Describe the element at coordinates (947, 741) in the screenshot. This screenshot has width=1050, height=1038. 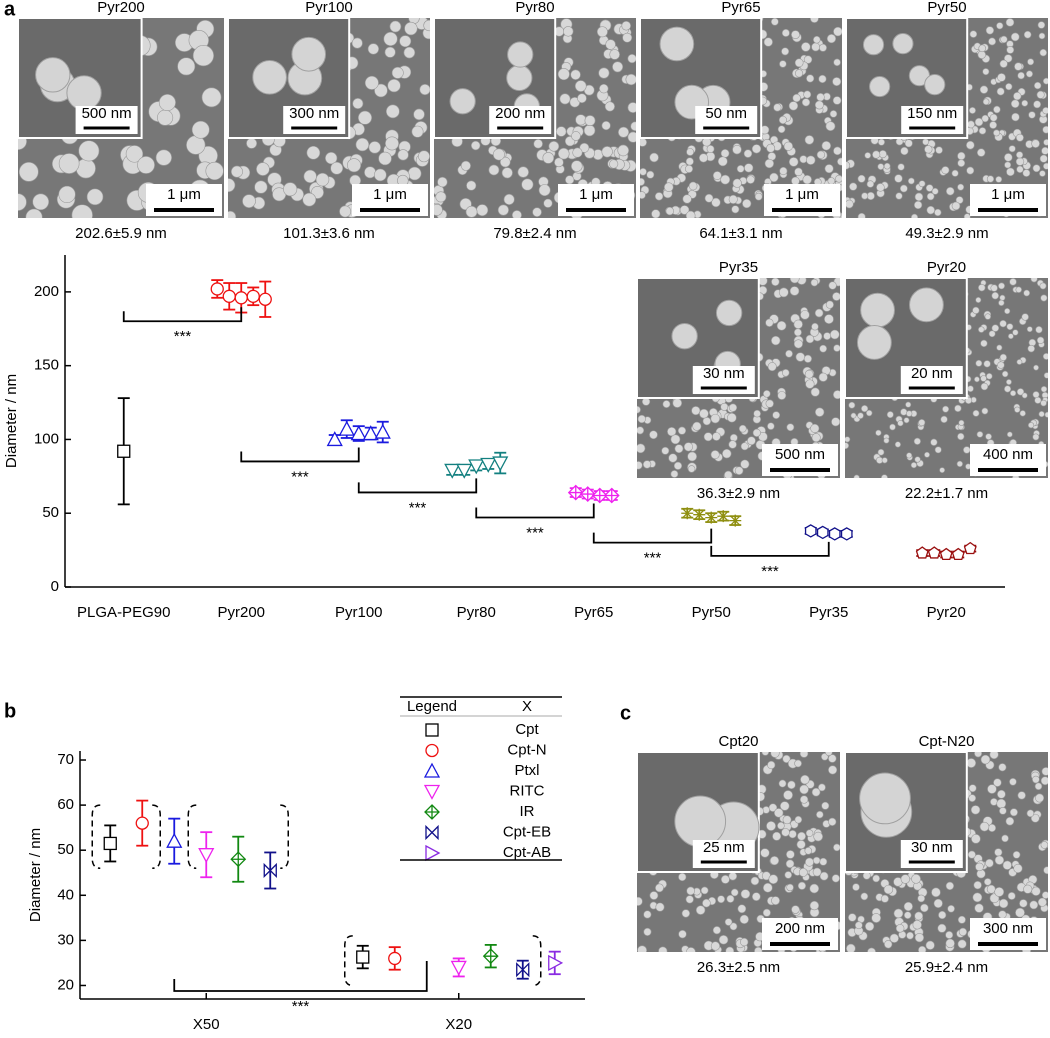
I see `image-title: Cpt-N20` at that location.